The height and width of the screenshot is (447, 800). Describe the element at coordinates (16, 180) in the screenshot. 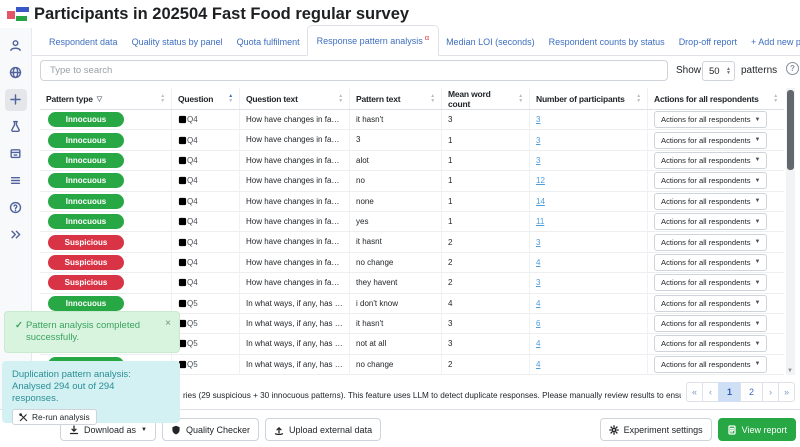

I see `sidebar-item-menu` at that location.